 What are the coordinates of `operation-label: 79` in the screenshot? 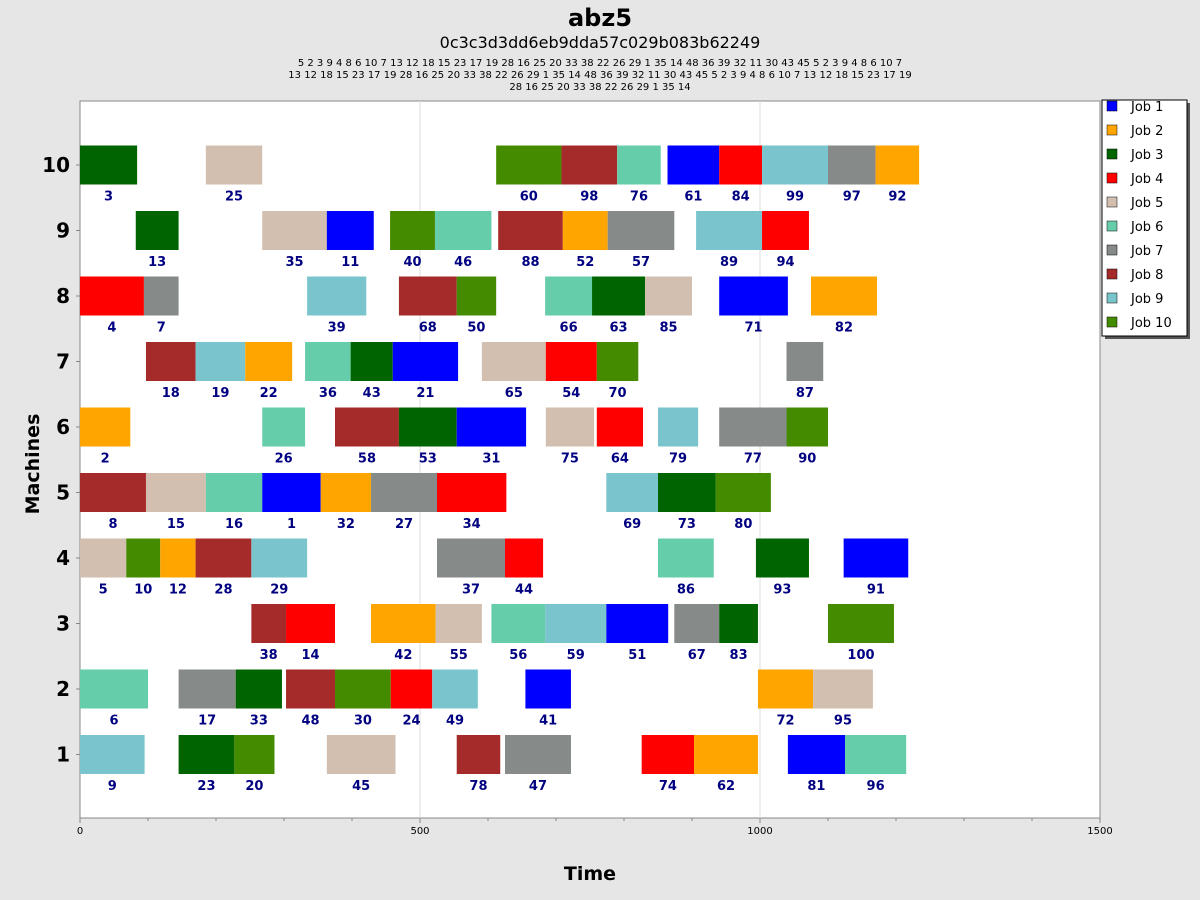 It's located at (678, 459).